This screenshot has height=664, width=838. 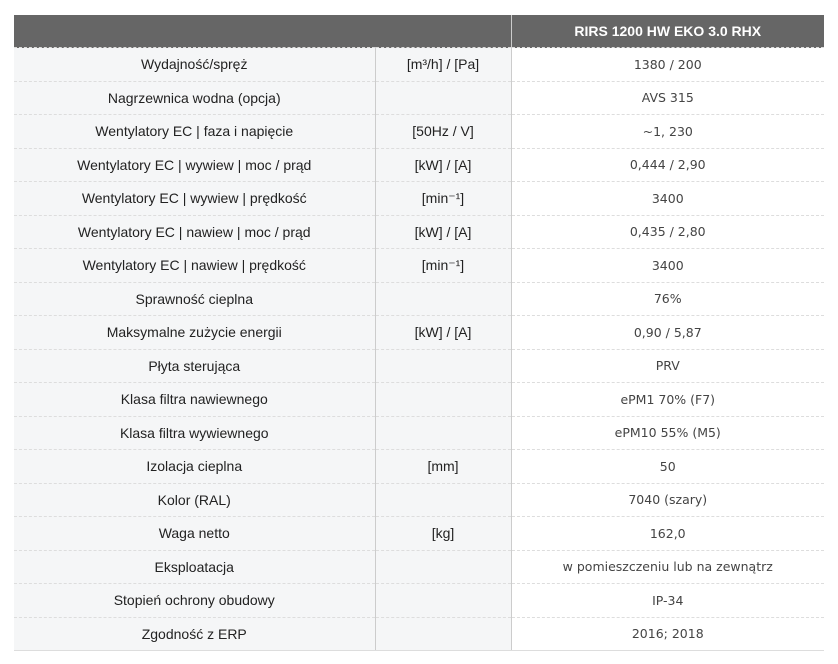 What do you see at coordinates (194, 399) in the screenshot?
I see `row-label: Klasa filtra nawiewnego` at bounding box center [194, 399].